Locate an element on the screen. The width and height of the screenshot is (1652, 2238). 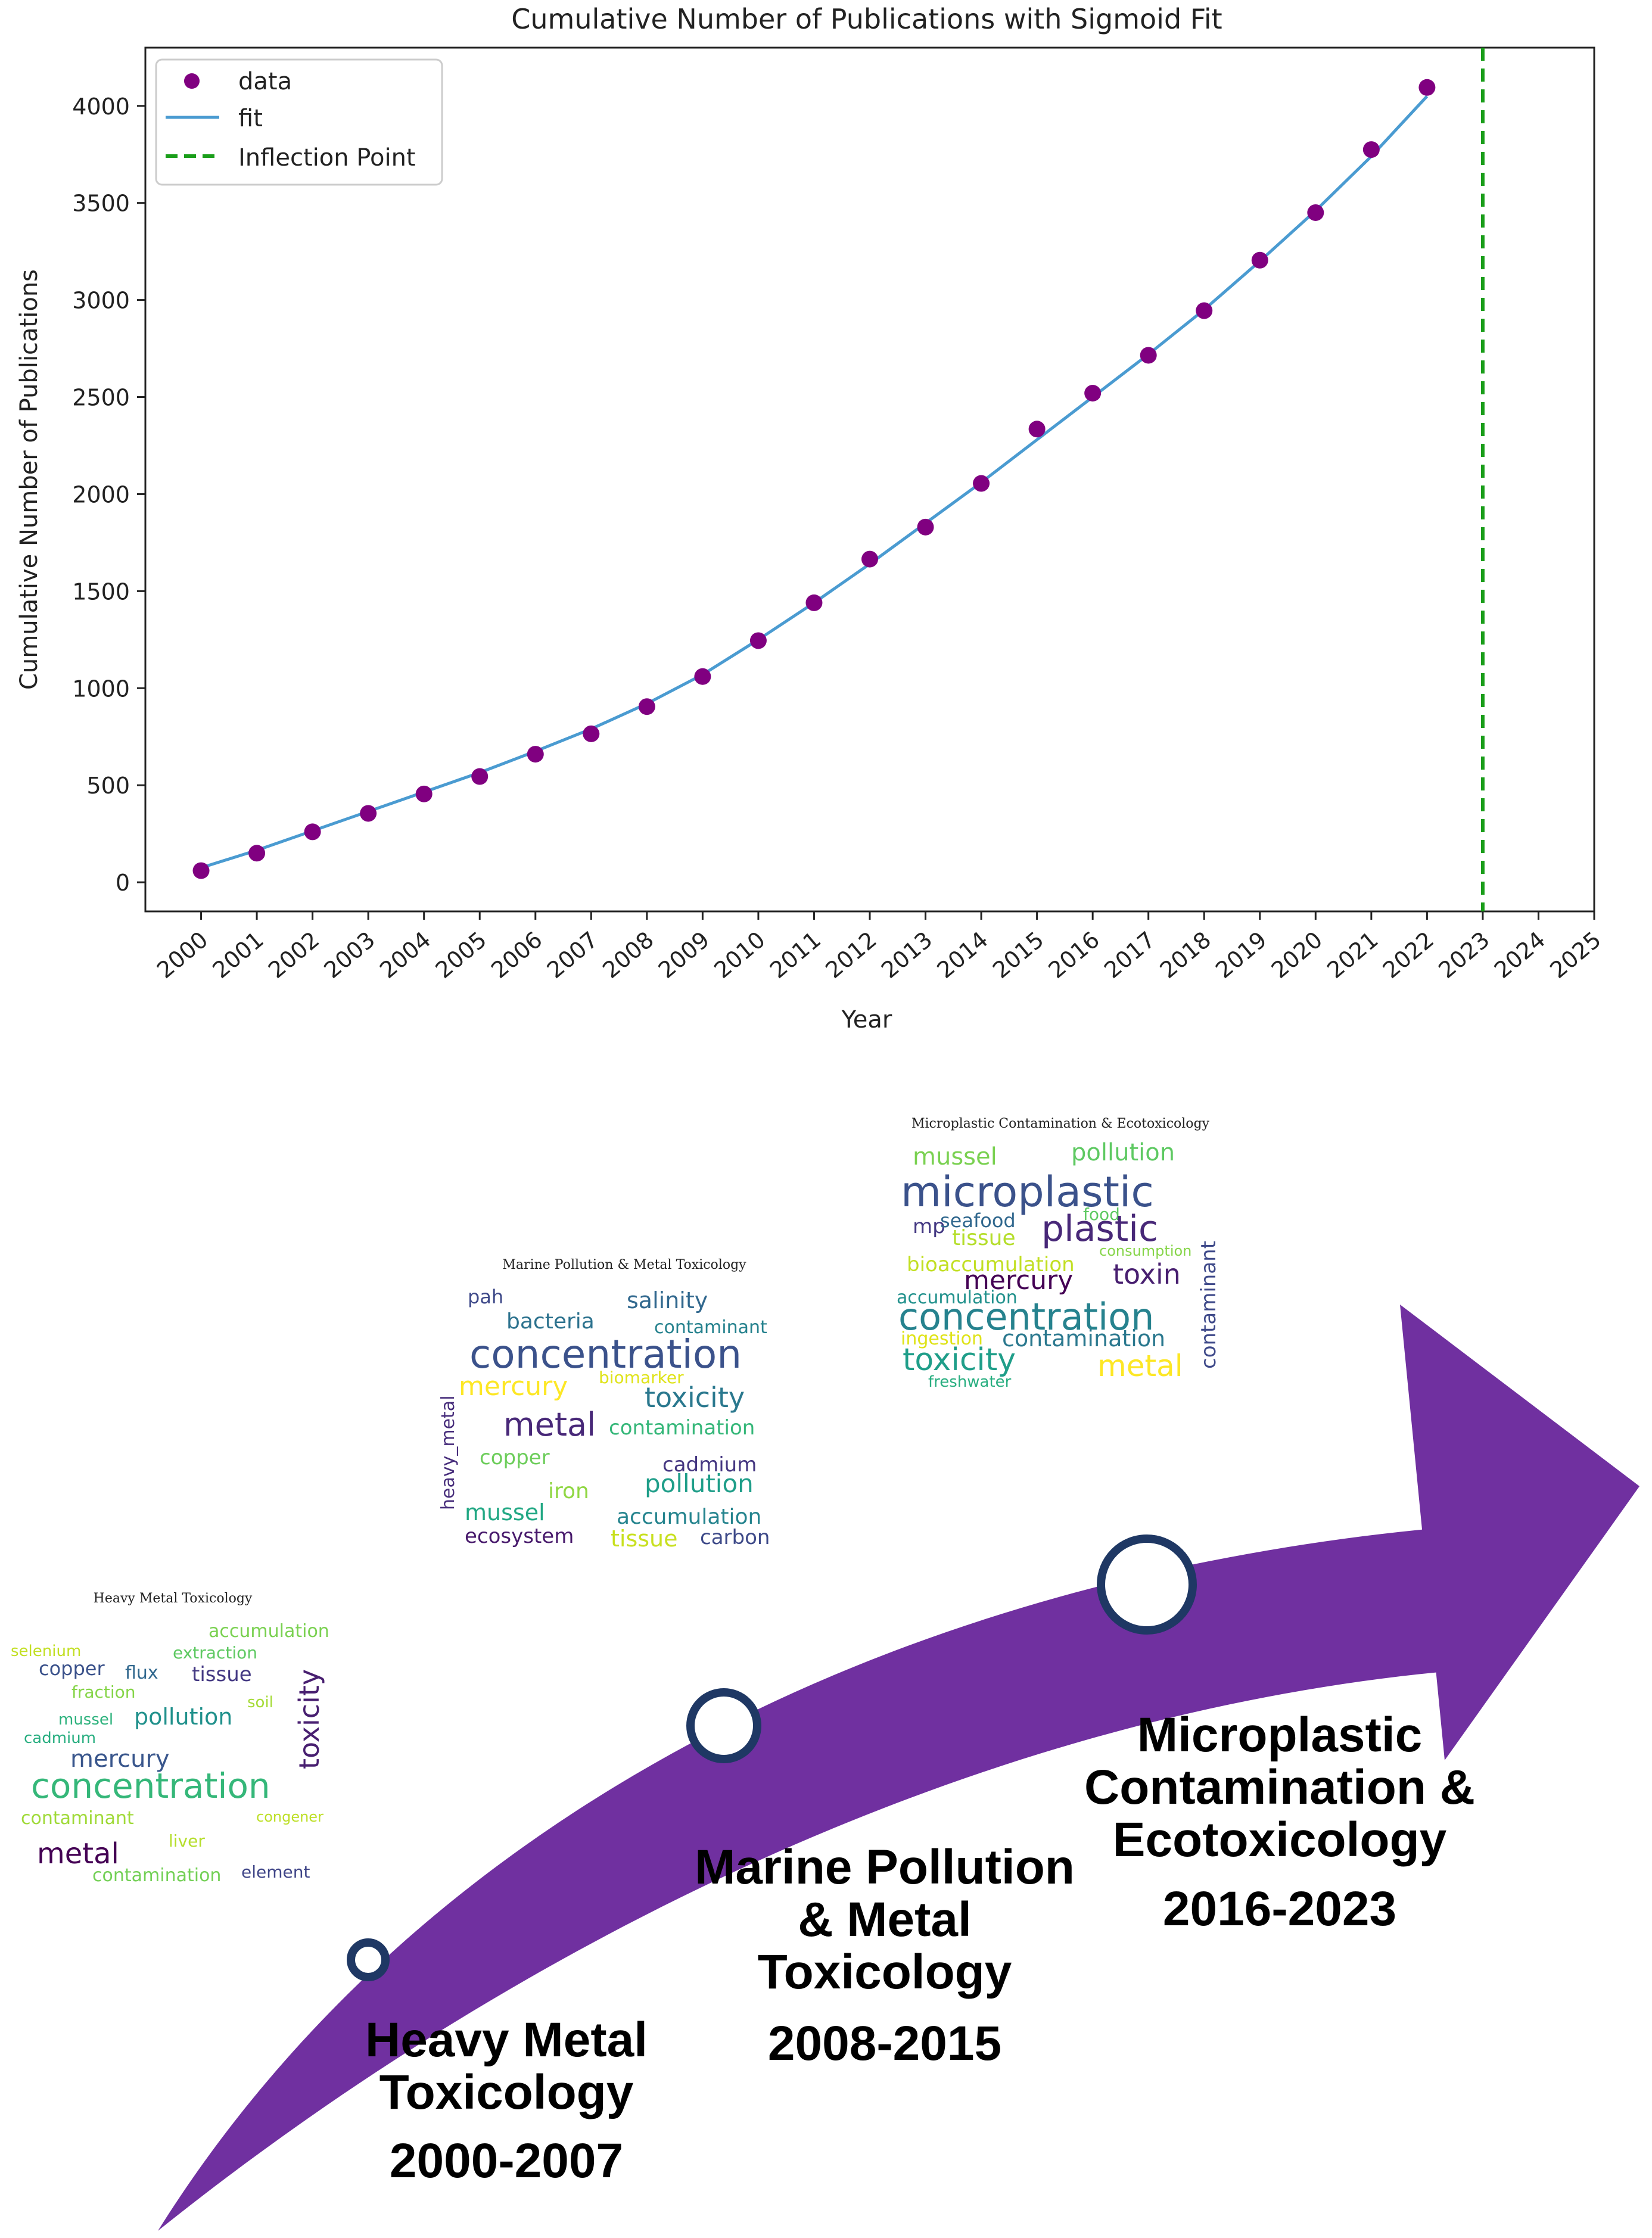
y-tick-label: 2500 is located at coordinates (101, 398).